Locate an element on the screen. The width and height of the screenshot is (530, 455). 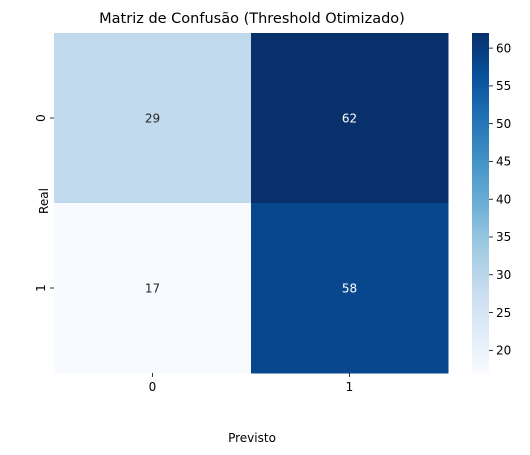
y-axis-label: Real is located at coordinates (44, 201).